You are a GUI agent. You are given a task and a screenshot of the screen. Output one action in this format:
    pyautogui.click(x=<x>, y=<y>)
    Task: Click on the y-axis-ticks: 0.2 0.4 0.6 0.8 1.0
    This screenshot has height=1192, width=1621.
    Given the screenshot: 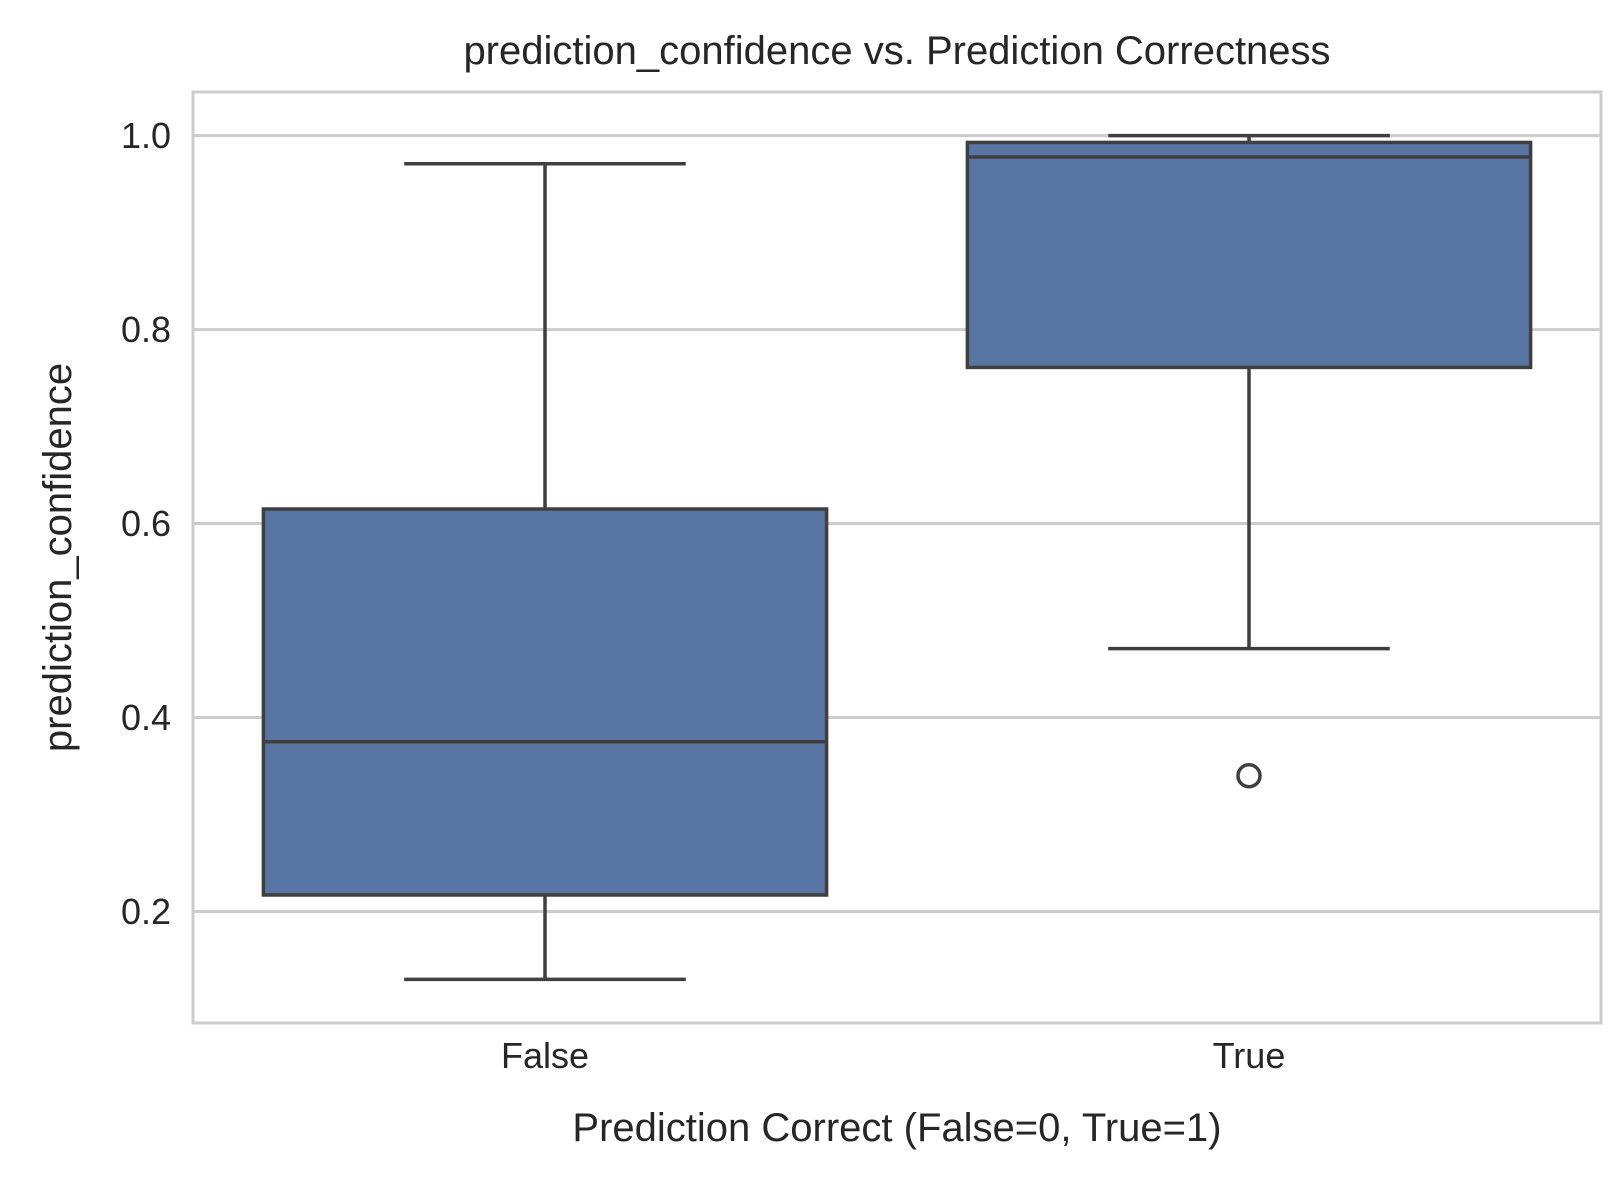 What is the action you would take?
    pyautogui.click(x=146, y=523)
    